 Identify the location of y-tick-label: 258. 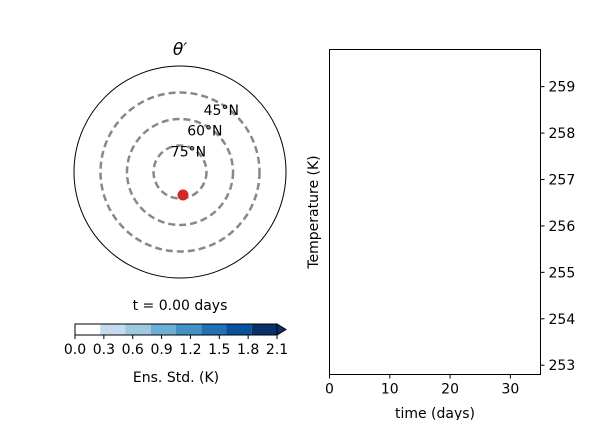
(562, 134).